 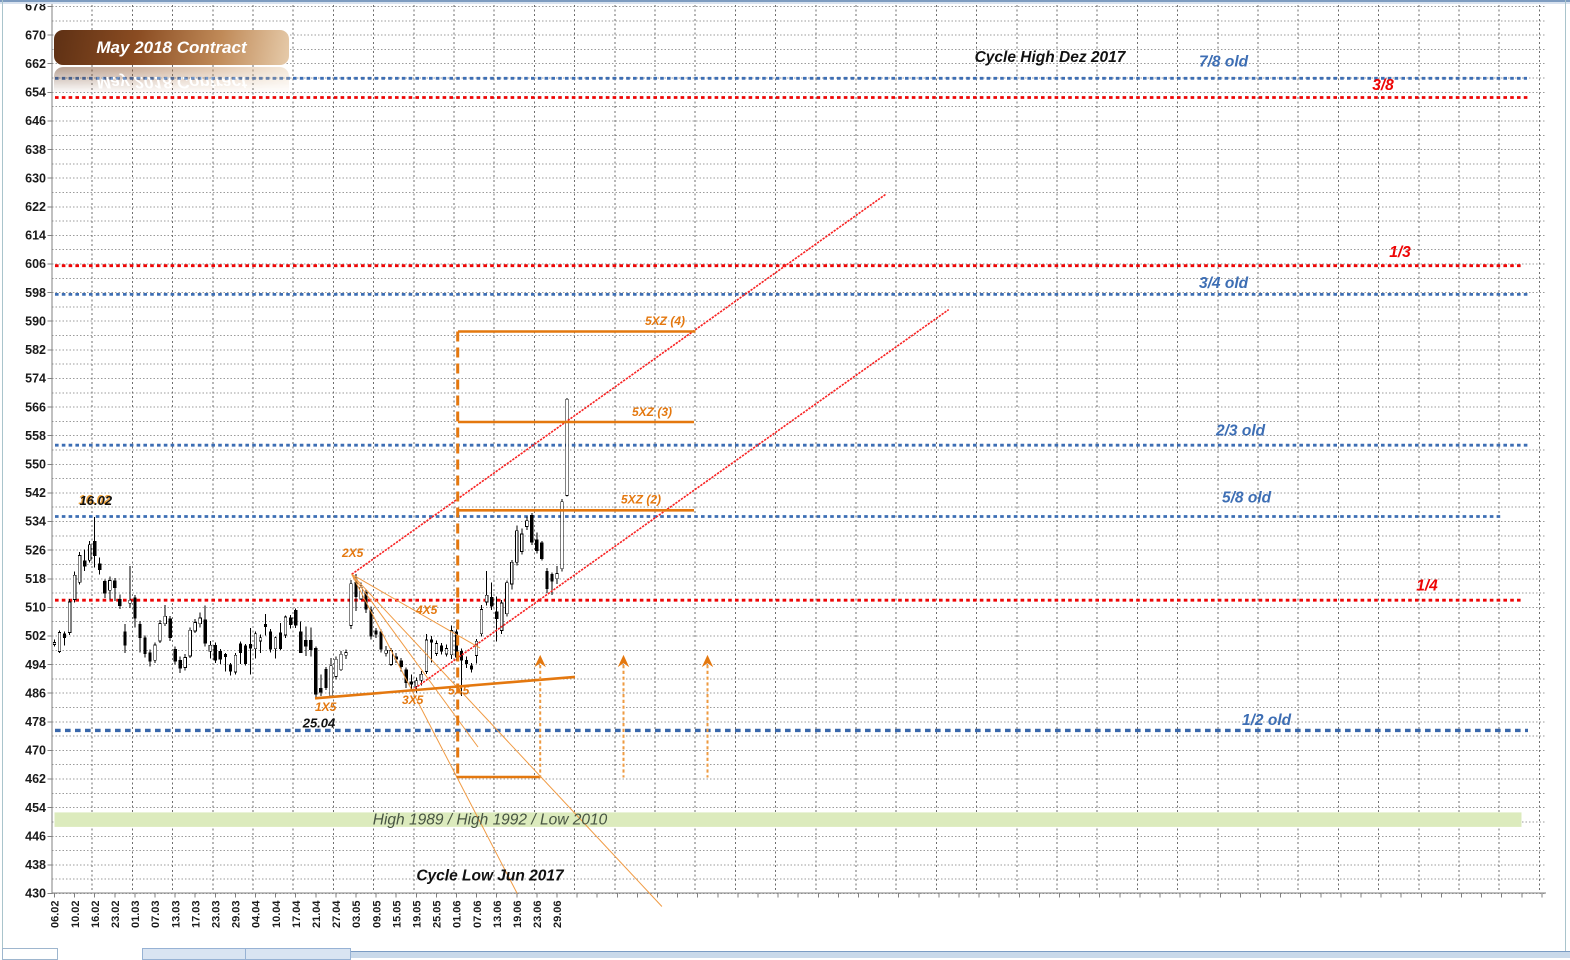 What do you see at coordinates (35, 321) in the screenshot?
I see `svg-text: 590` at bounding box center [35, 321].